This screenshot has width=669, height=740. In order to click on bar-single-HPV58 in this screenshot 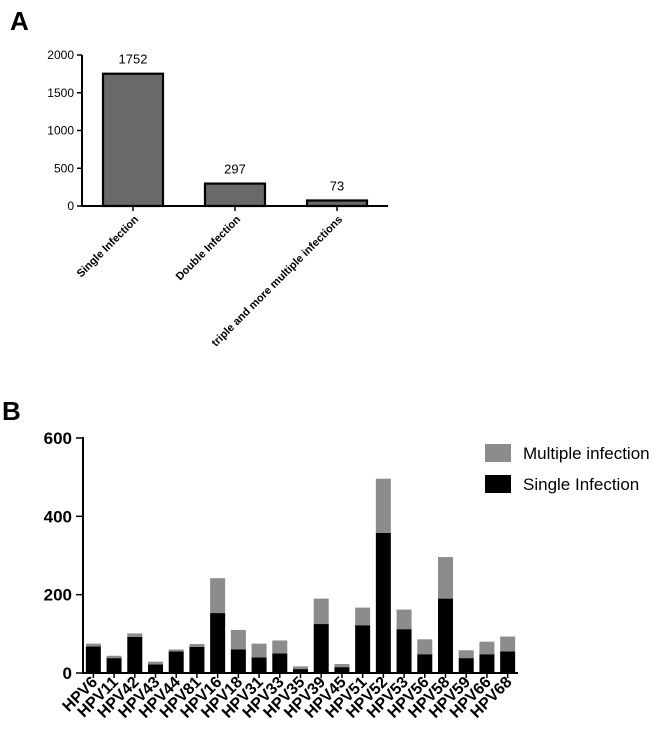, I will do `click(445, 635)`.